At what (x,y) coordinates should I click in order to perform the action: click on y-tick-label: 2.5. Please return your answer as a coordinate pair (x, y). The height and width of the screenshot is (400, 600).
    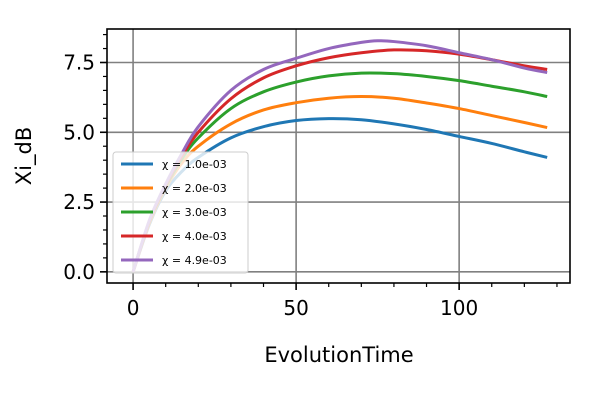
    Looking at the image, I should click on (79, 202).